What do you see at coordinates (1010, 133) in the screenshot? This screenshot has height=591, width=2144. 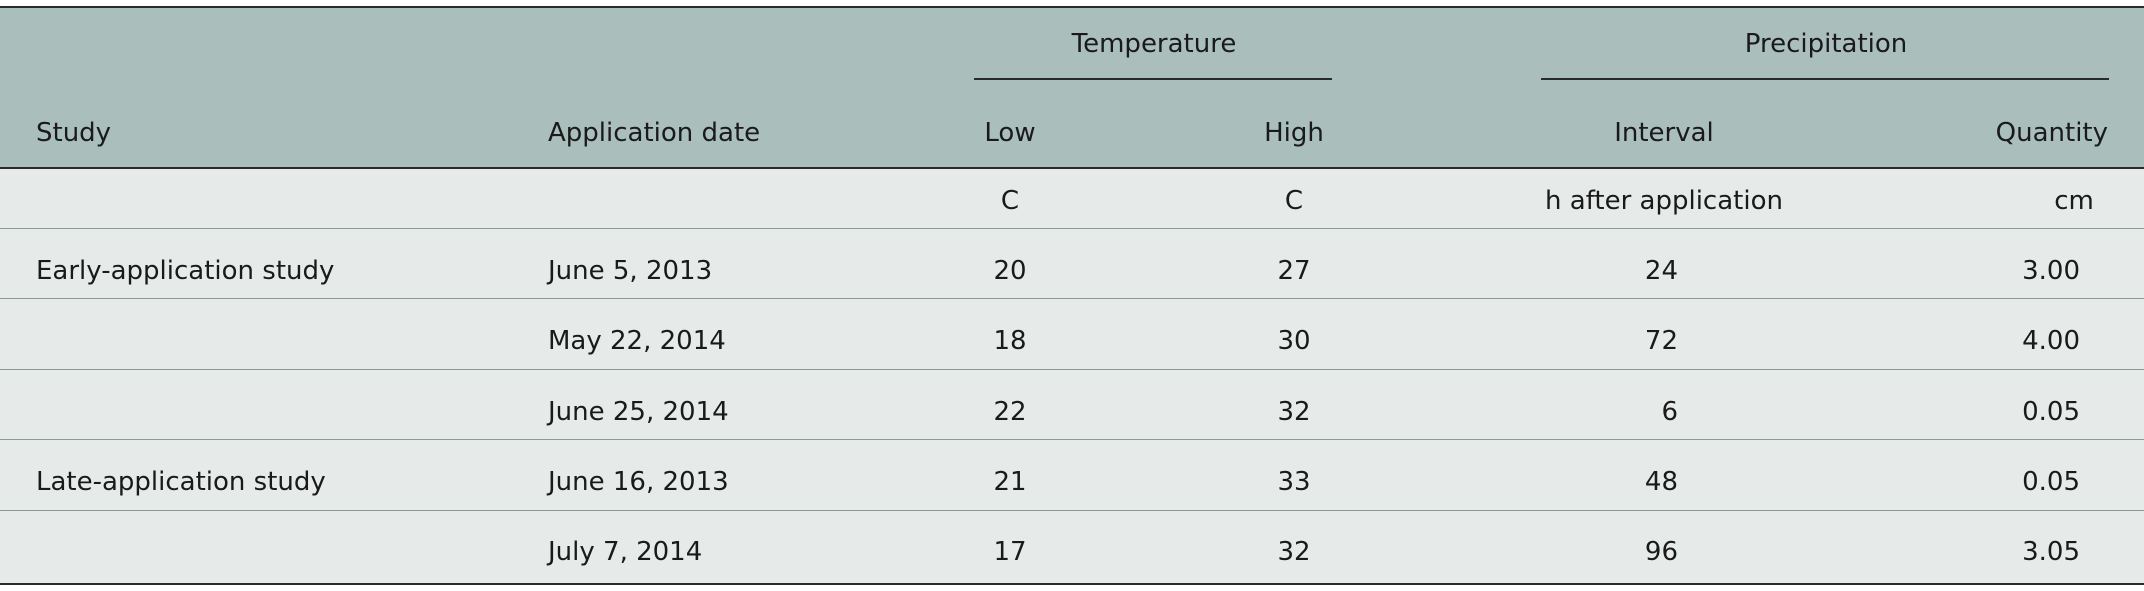 I see `column-header-low: Low` at bounding box center [1010, 133].